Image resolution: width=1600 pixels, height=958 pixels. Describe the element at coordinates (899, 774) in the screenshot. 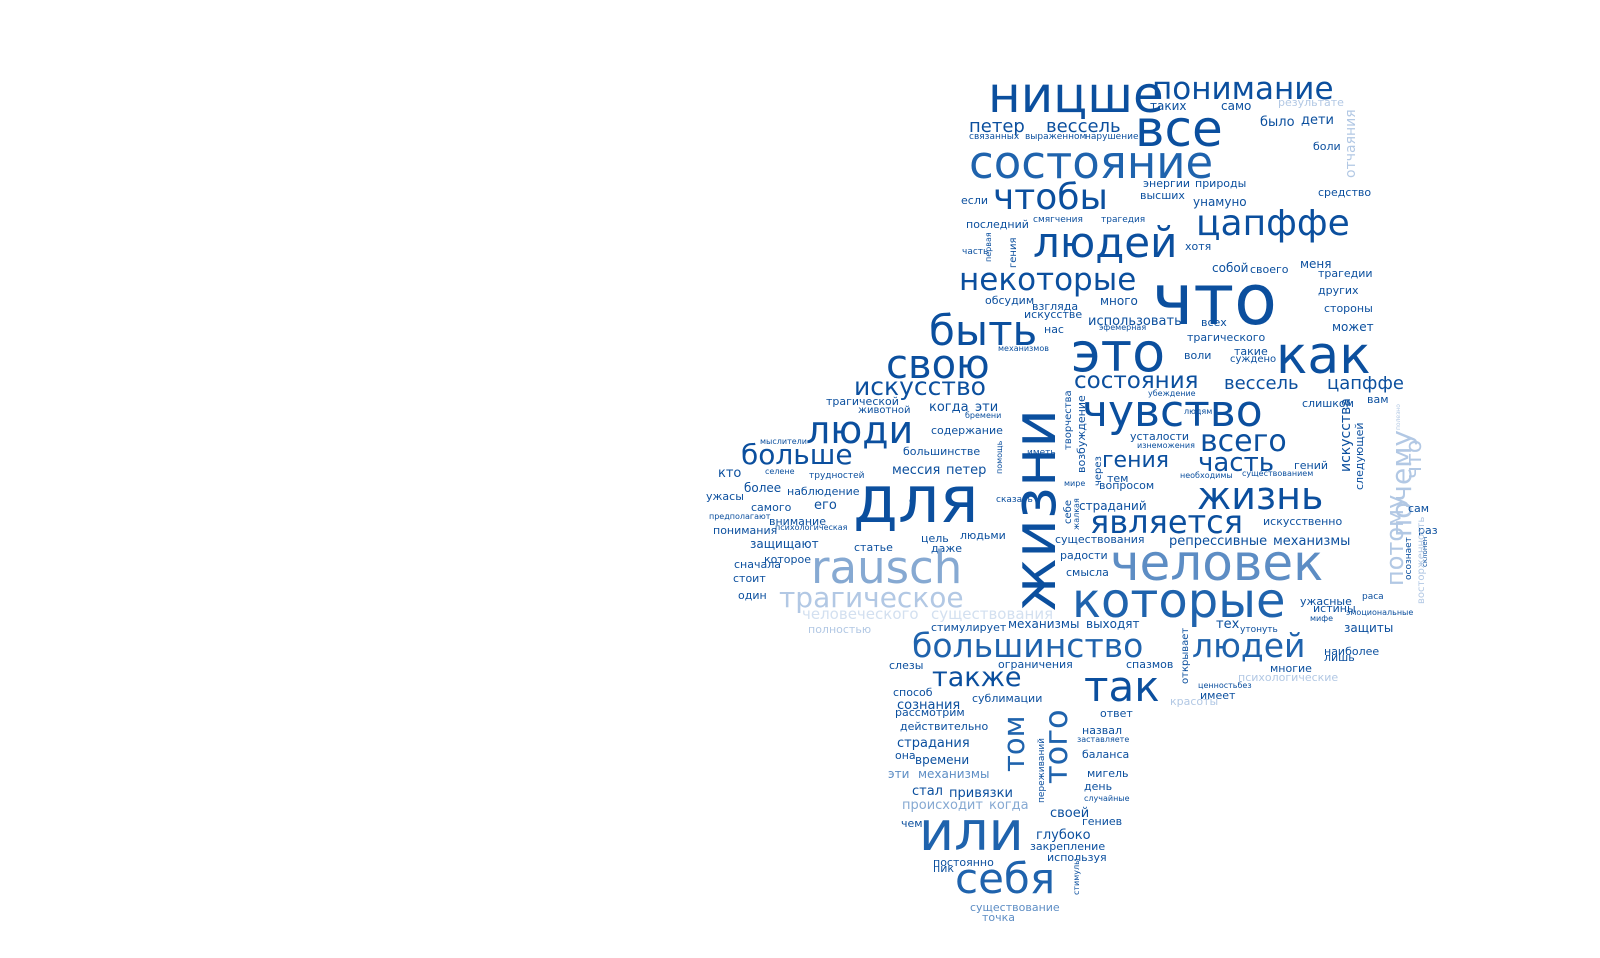

I see `cloud-word-189: эти` at that location.